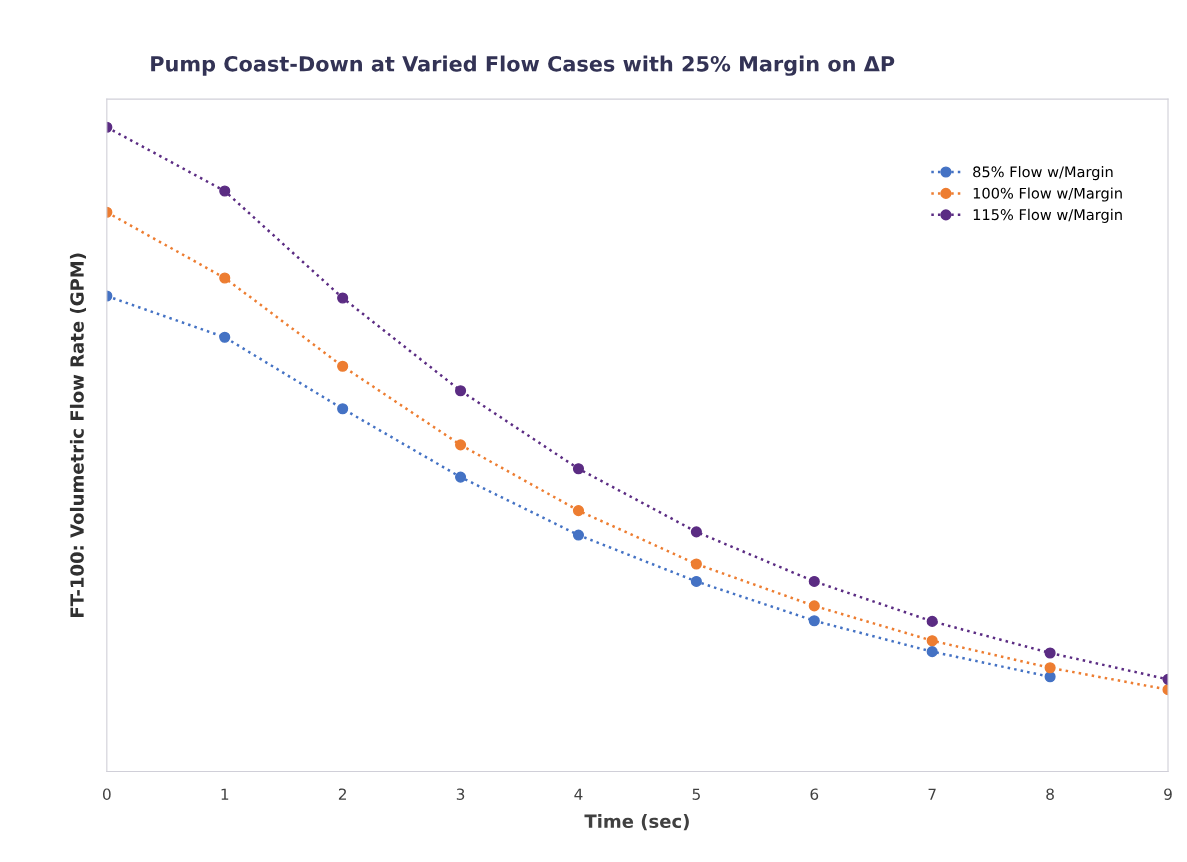 The height and width of the screenshot is (862, 1187). Describe the element at coordinates (1043, 173) in the screenshot. I see `legend-label: 85% Flow w/Margin` at that location.